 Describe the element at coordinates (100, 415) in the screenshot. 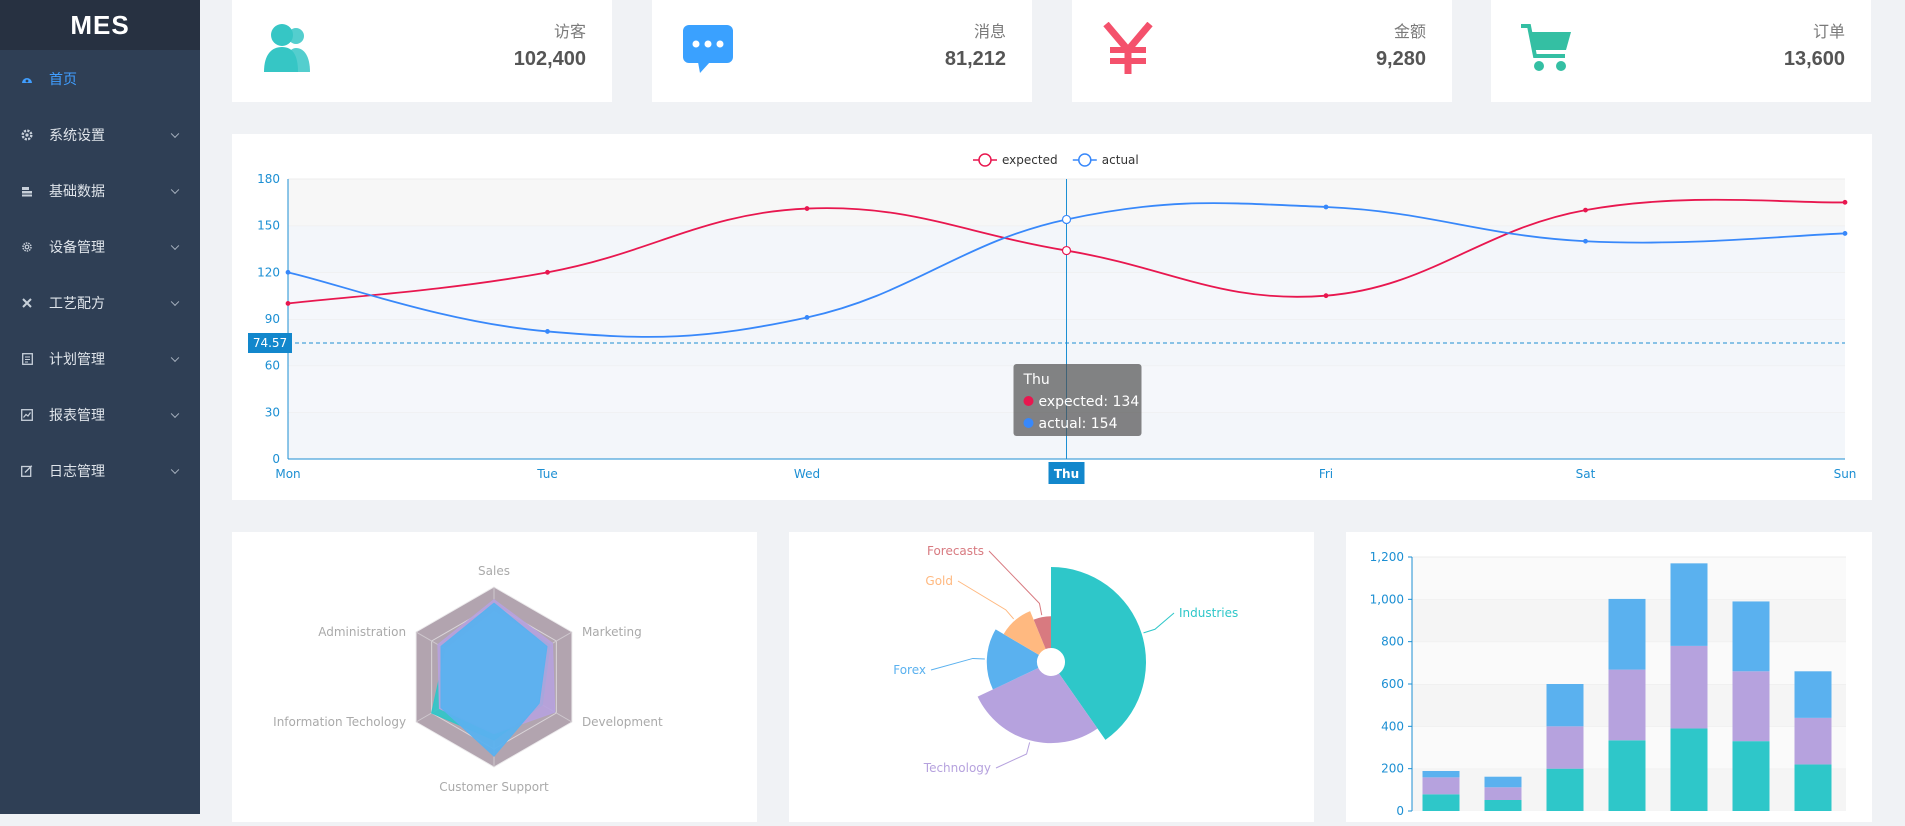

I see `sidebar-item: 报表管理` at that location.